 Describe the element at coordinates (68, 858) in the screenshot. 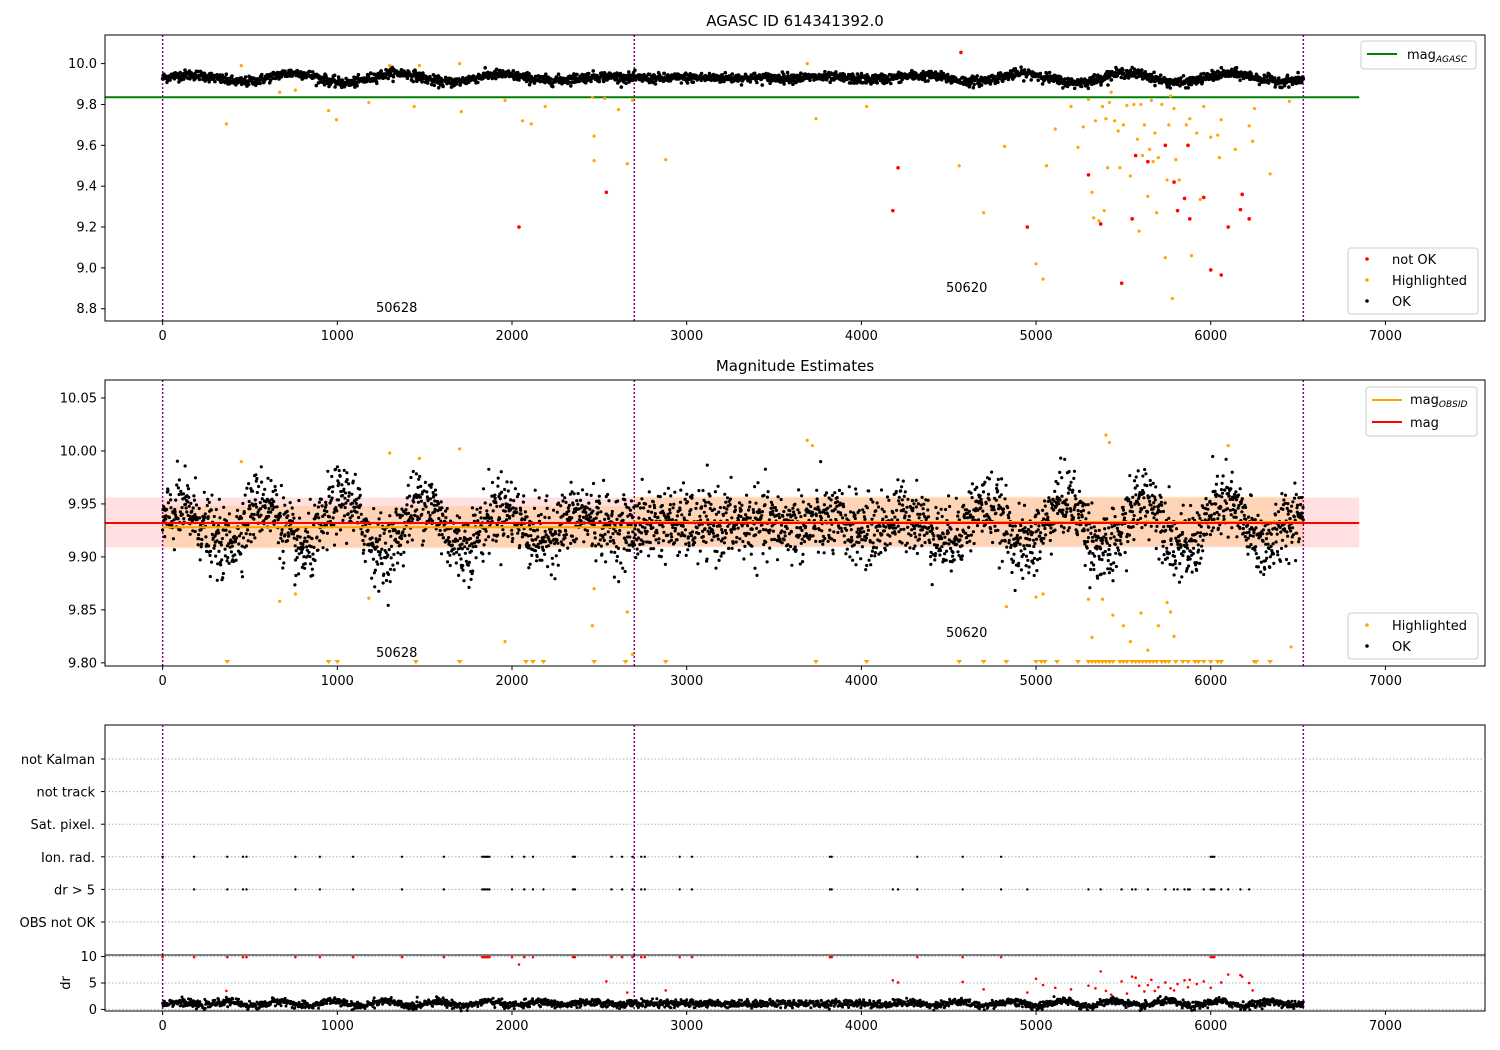

I see `flags-category-label: Ion. rad.` at that location.